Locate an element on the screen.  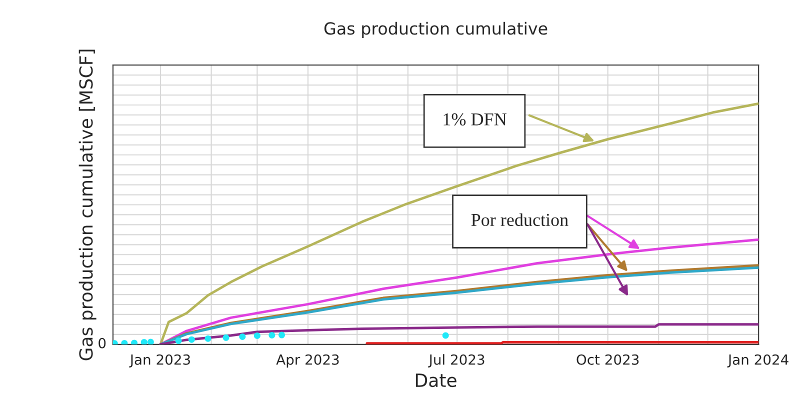
annotation: 1% DFN is located at coordinates (475, 119).